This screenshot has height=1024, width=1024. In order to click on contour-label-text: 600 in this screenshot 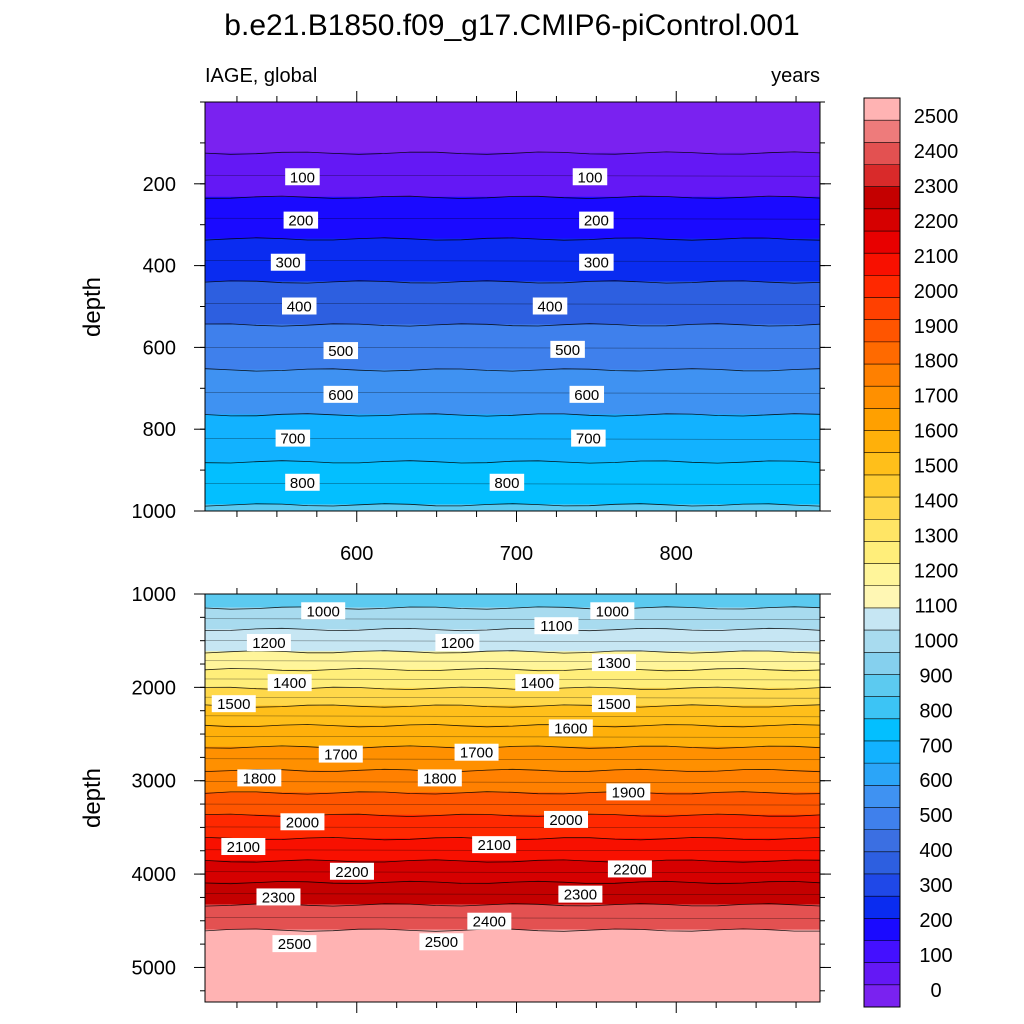, I will do `click(586, 395)`.